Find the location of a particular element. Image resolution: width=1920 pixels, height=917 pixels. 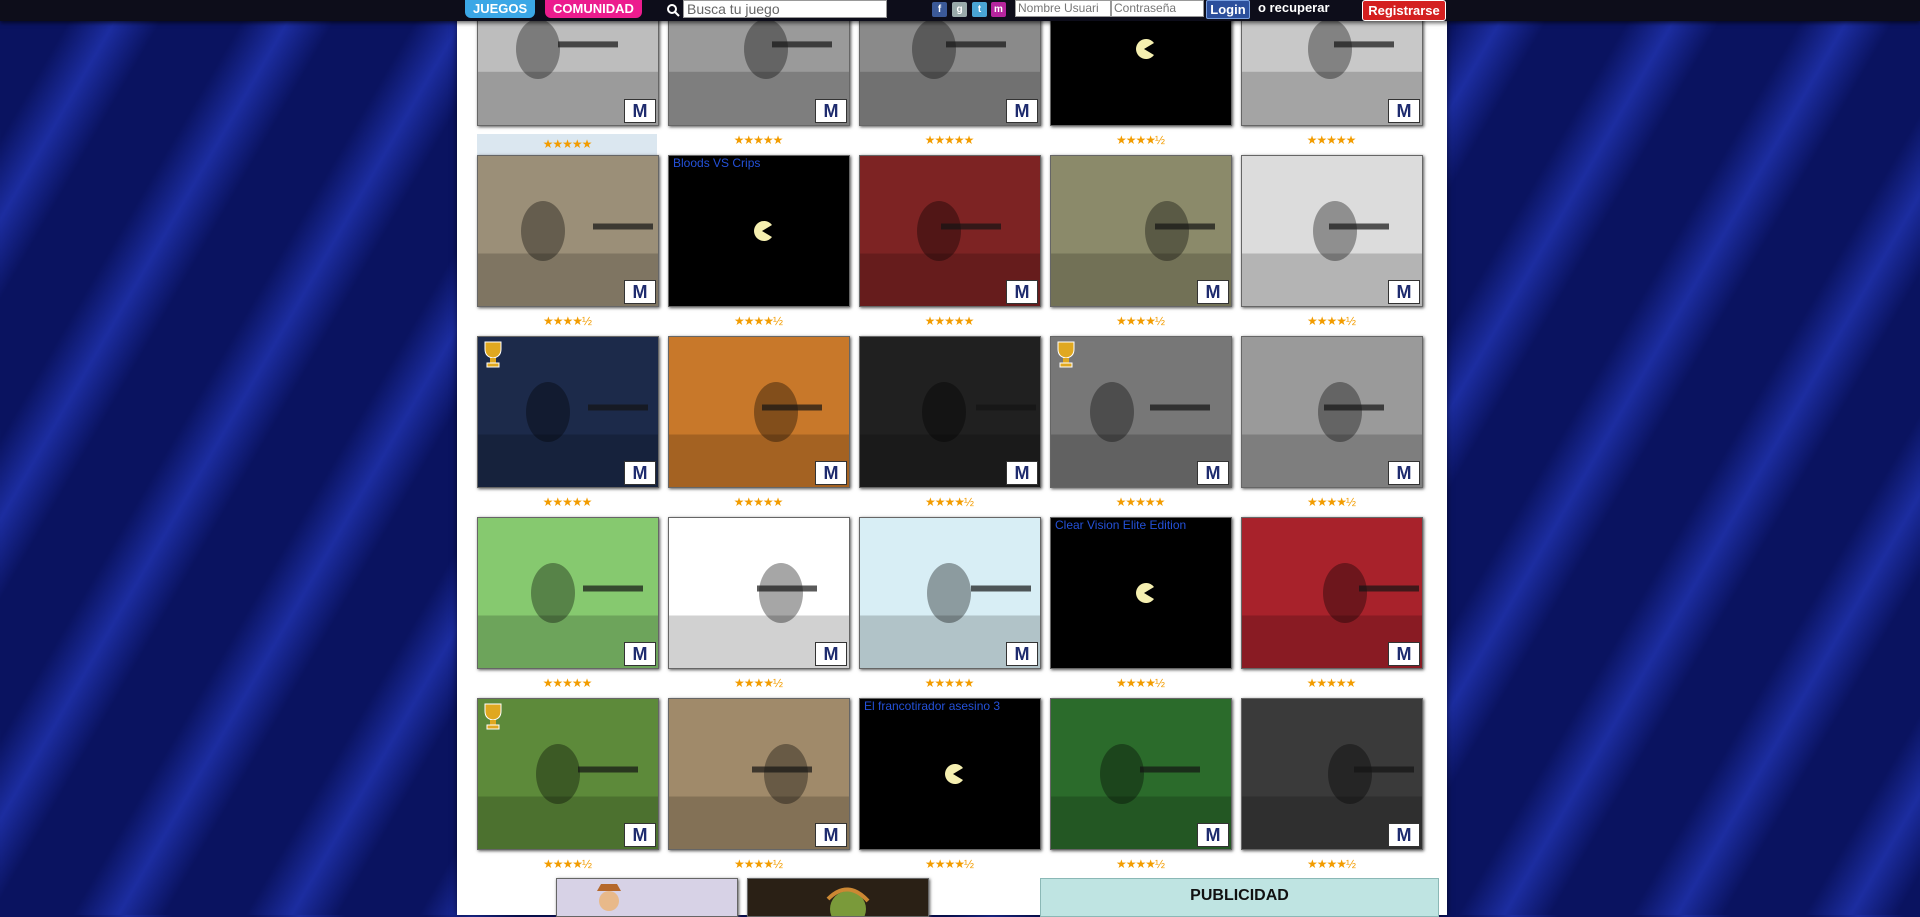

game-thumbnail: El francotirador asesino 3 is located at coordinates (950, 774).